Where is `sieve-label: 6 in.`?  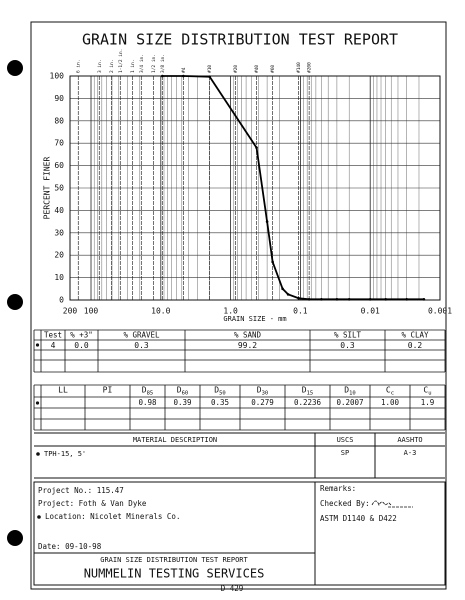 sieve-label: 6 in. is located at coordinates (79, 66).